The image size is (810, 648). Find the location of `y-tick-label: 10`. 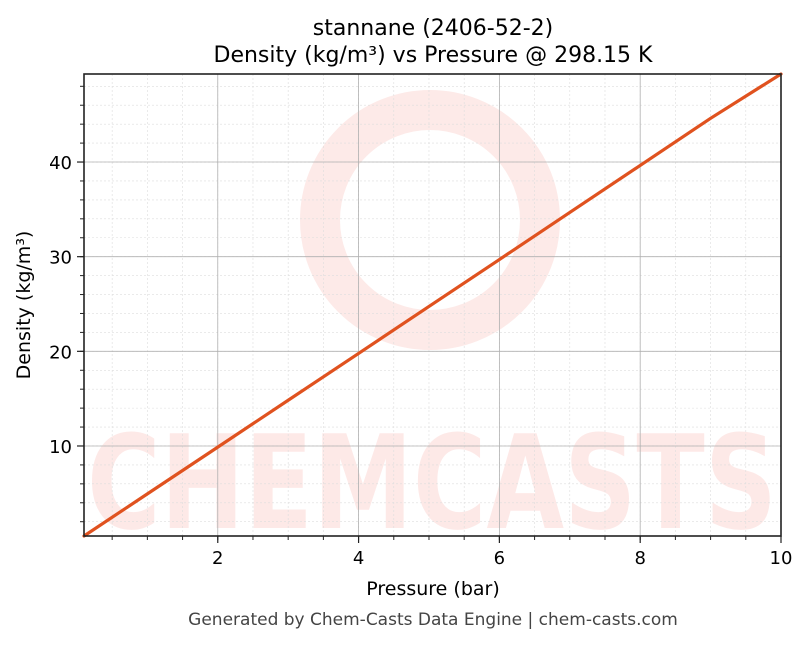

y-tick-label: 10 is located at coordinates (60, 447).